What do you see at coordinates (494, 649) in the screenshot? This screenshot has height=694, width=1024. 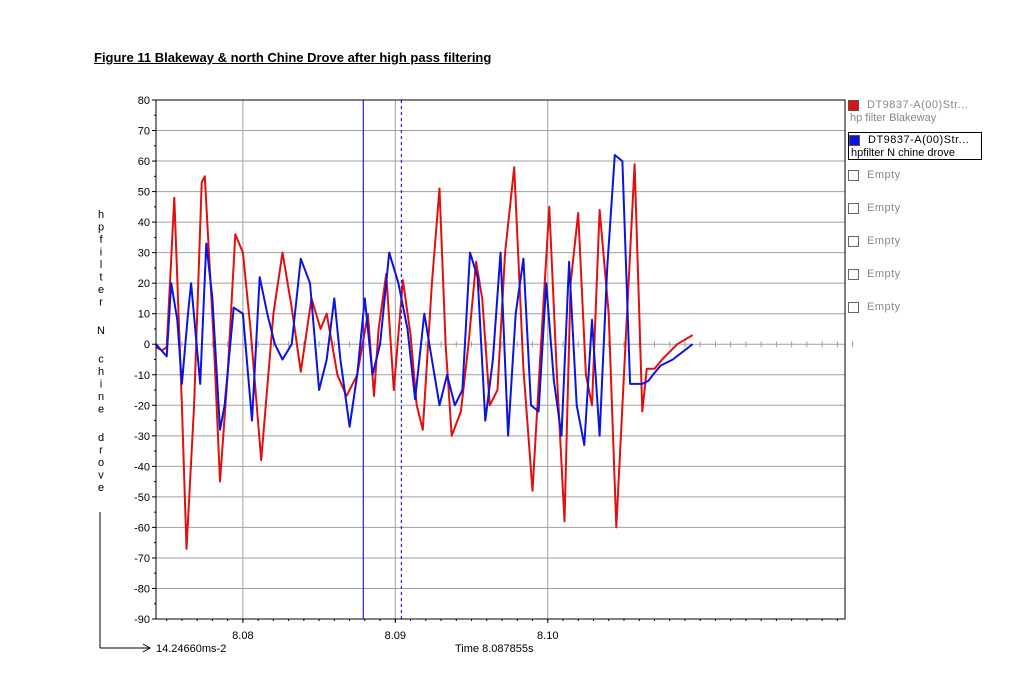 I see `time-readout: Time 8.087855s` at bounding box center [494, 649].